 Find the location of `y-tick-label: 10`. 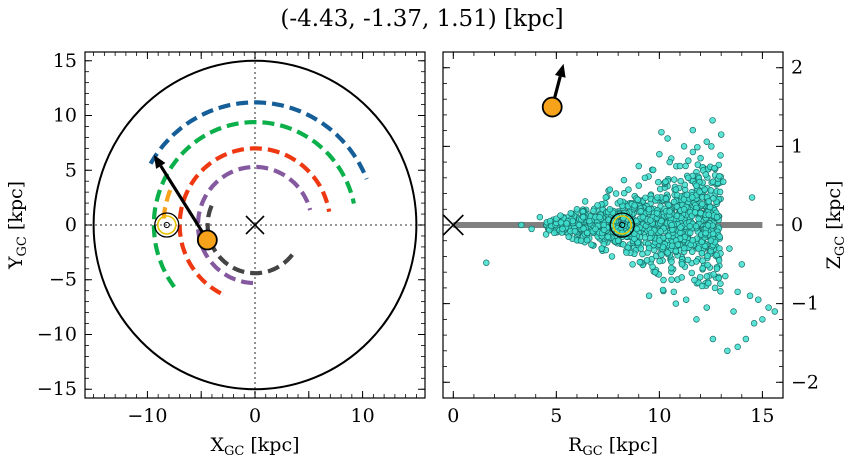

y-tick-label: 10 is located at coordinates (65, 116).